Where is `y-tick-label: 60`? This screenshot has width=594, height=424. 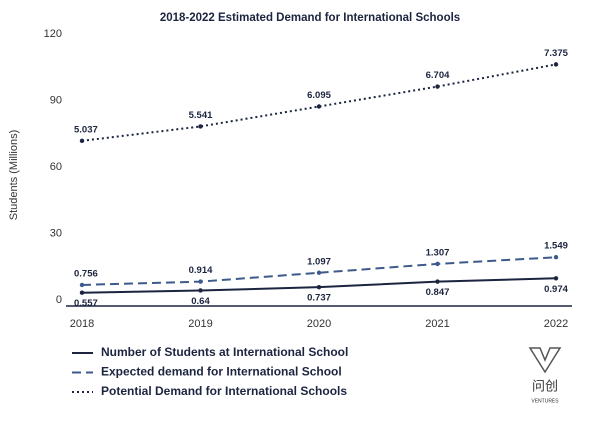
y-tick-label: 60 is located at coordinates (56, 167).